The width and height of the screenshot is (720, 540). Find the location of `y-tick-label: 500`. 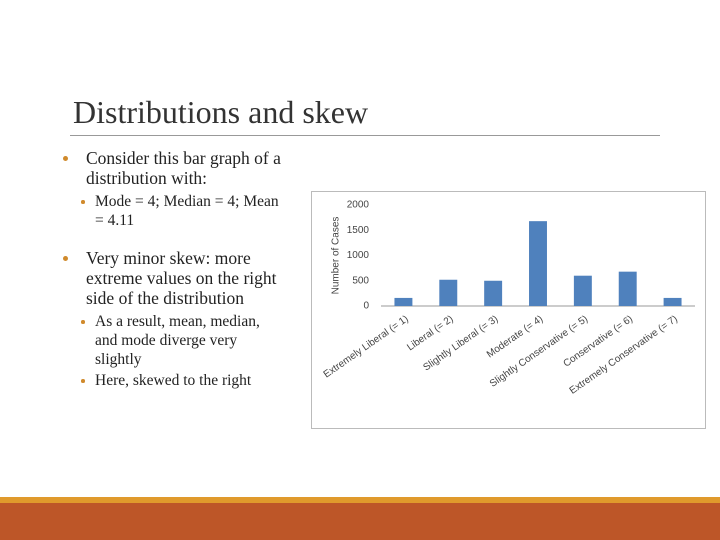

y-tick-label: 500 is located at coordinates (360, 280).